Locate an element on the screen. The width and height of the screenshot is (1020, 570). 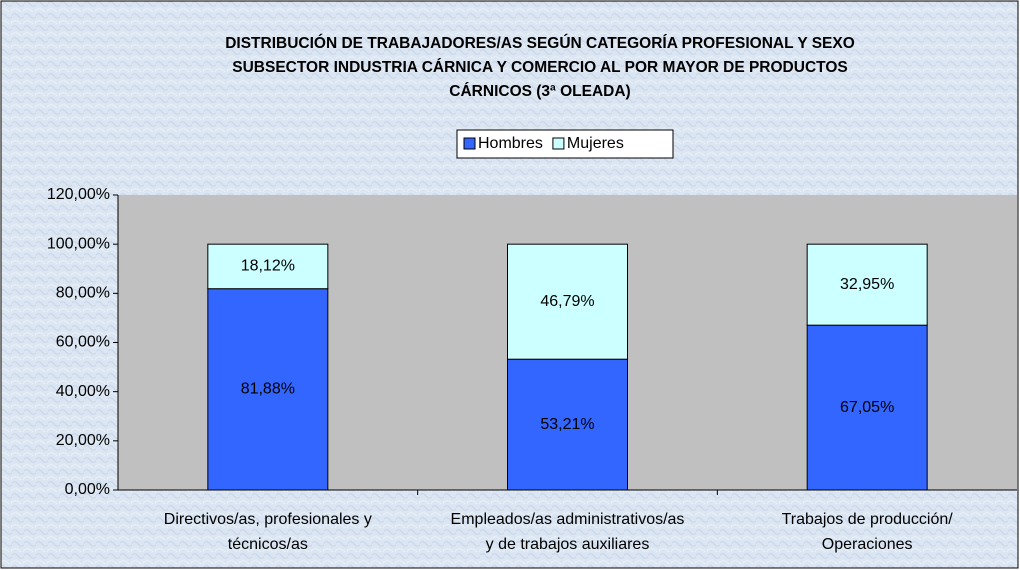
data-label: 32,95% is located at coordinates (867, 284).